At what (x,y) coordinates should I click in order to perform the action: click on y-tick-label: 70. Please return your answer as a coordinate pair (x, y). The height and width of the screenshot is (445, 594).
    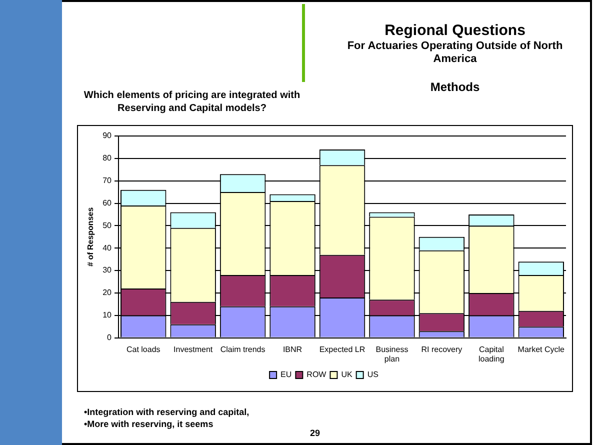
    Looking at the image, I should click on (107, 181).